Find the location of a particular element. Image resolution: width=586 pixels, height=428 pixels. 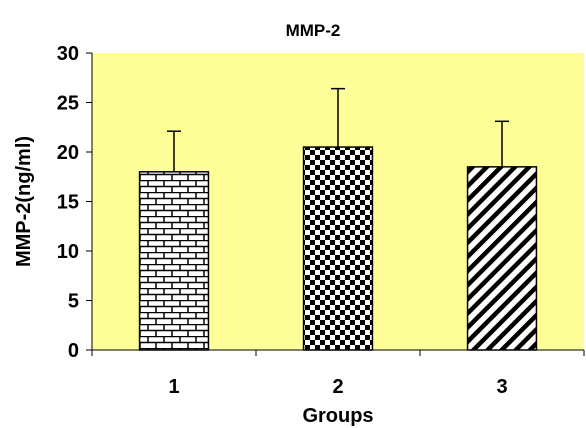

x-tick-label: 2 is located at coordinates (337, 387).